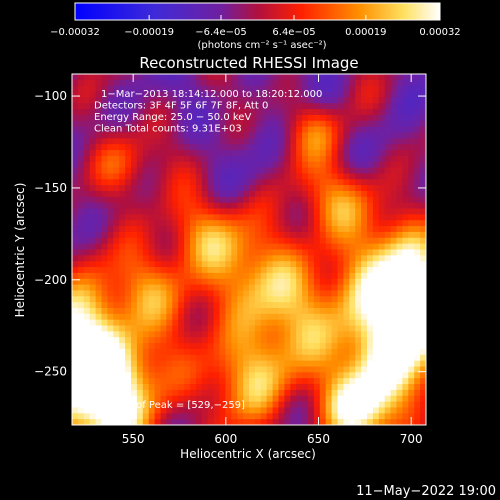 The height and width of the screenshot is (500, 500). What do you see at coordinates (50, 96) in the screenshot?
I see `y-tick-label: −100` at bounding box center [50, 96].